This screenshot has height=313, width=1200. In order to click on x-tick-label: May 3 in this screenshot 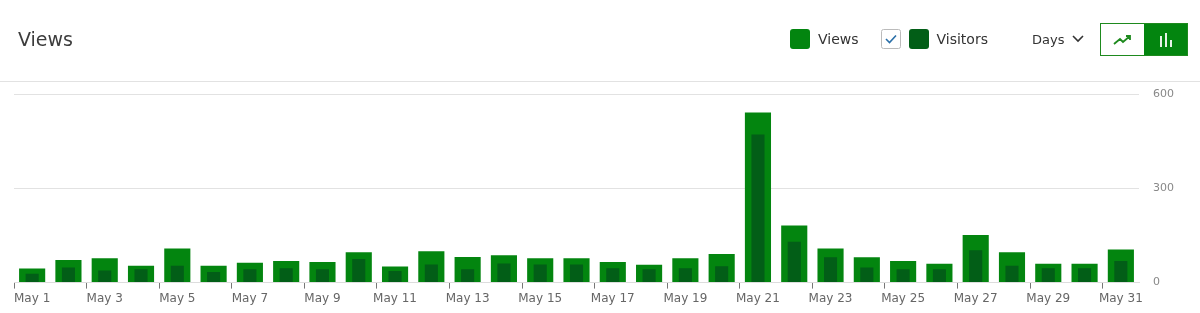, I will do `click(104, 297)`.